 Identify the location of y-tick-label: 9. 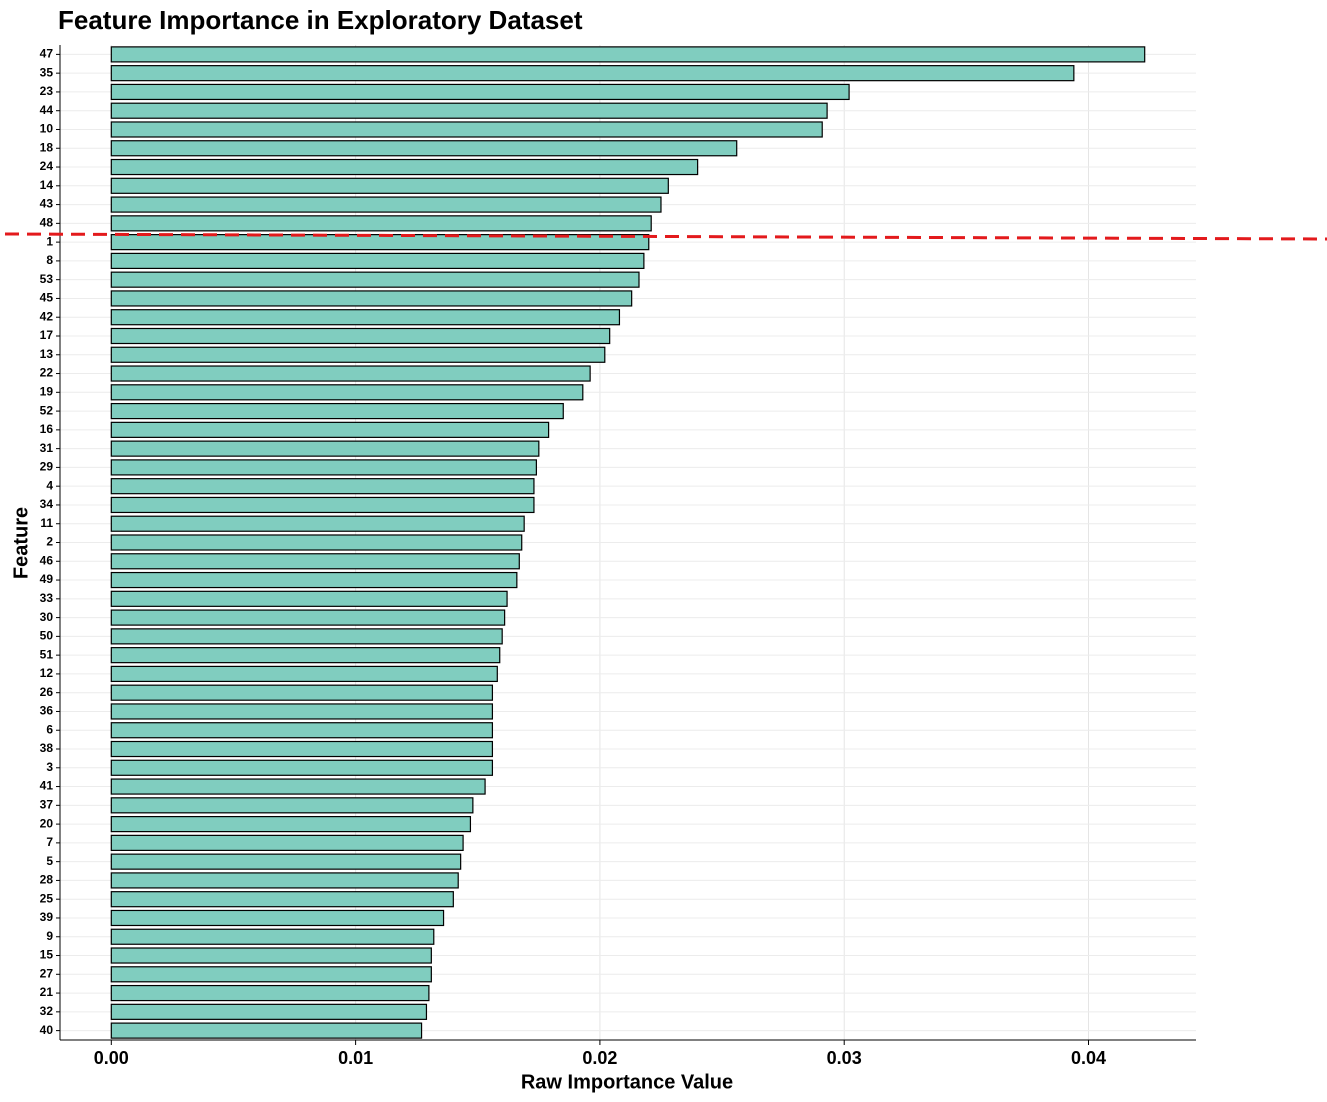
(49, 936).